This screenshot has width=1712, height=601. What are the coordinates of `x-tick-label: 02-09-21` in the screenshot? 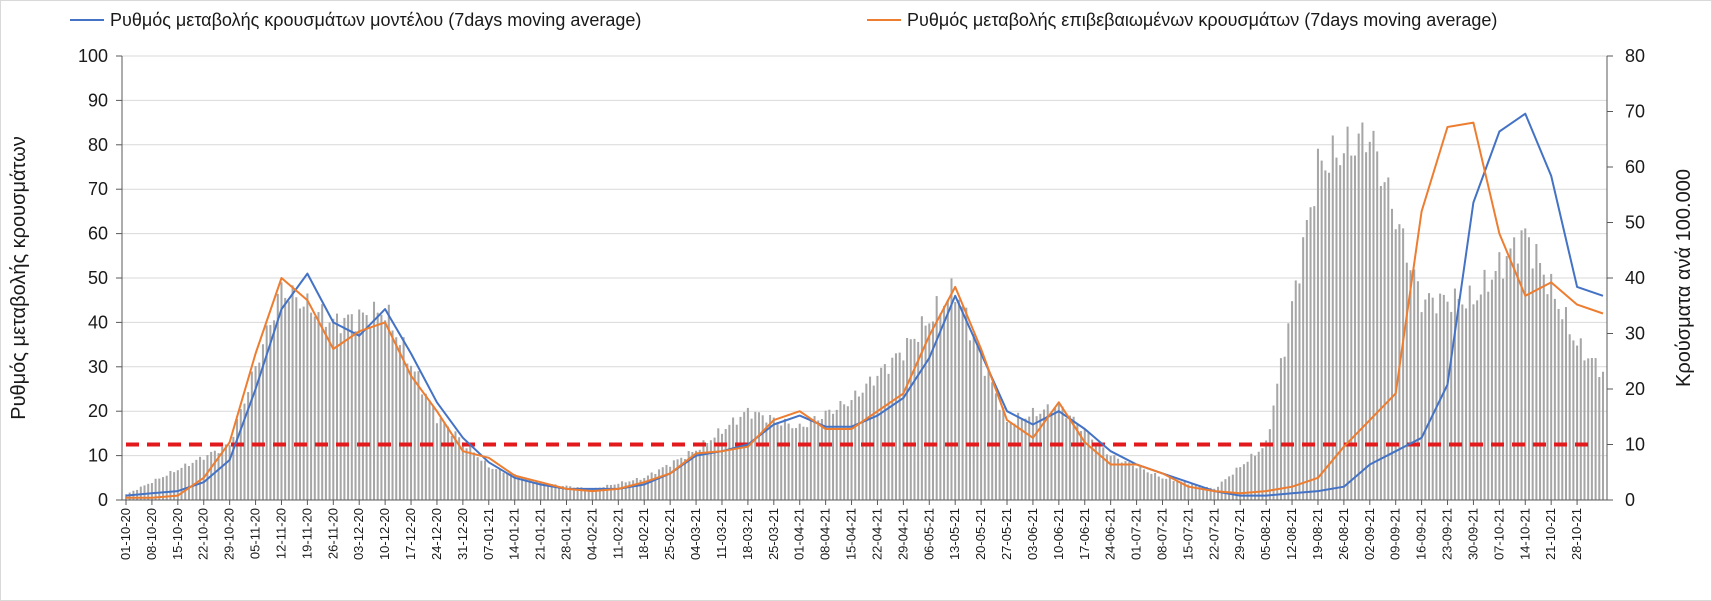 It's located at (1369, 534).